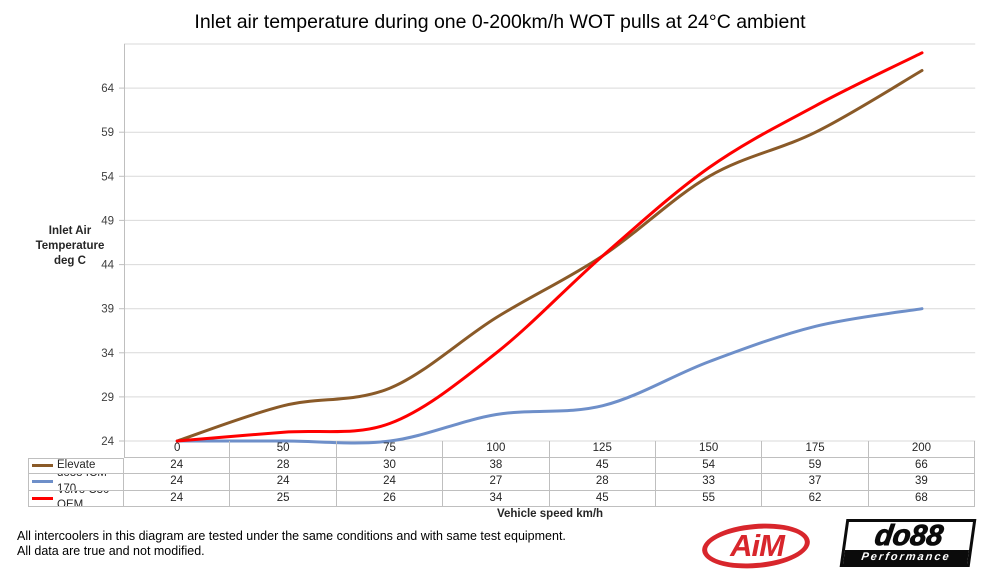 The image size is (1000, 588). Describe the element at coordinates (390, 465) in the screenshot. I see `table-value-cell: 30` at that location.